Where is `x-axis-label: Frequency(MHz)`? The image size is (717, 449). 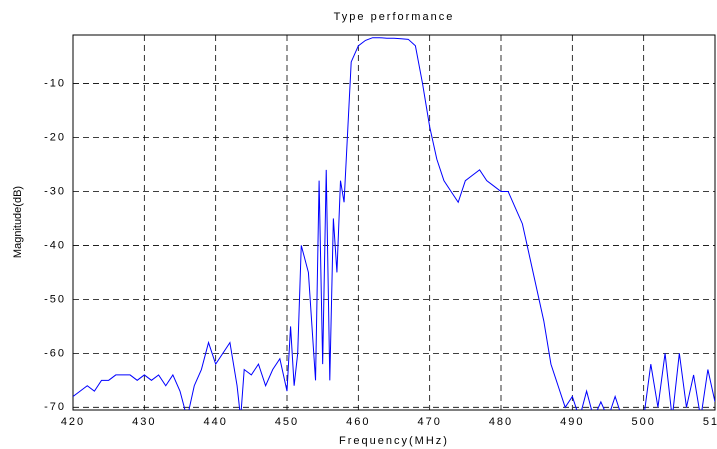
x-axis-label: Frequency(MHz) is located at coordinates (394, 441).